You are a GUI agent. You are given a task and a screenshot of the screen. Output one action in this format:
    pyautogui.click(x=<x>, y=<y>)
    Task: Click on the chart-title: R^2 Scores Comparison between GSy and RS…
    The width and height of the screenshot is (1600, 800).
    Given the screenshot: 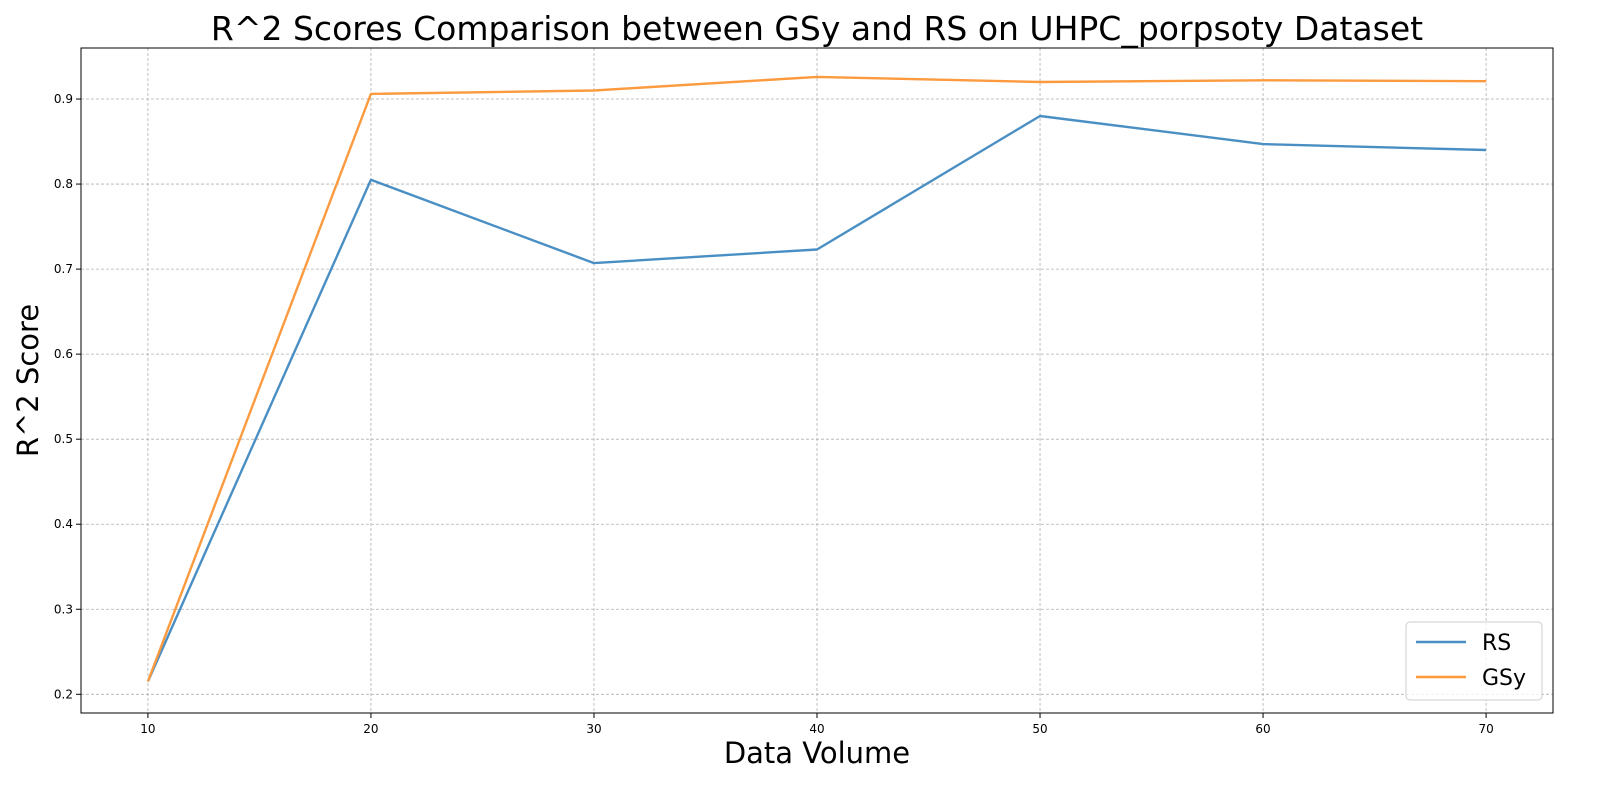 What is the action you would take?
    pyautogui.click(x=817, y=28)
    